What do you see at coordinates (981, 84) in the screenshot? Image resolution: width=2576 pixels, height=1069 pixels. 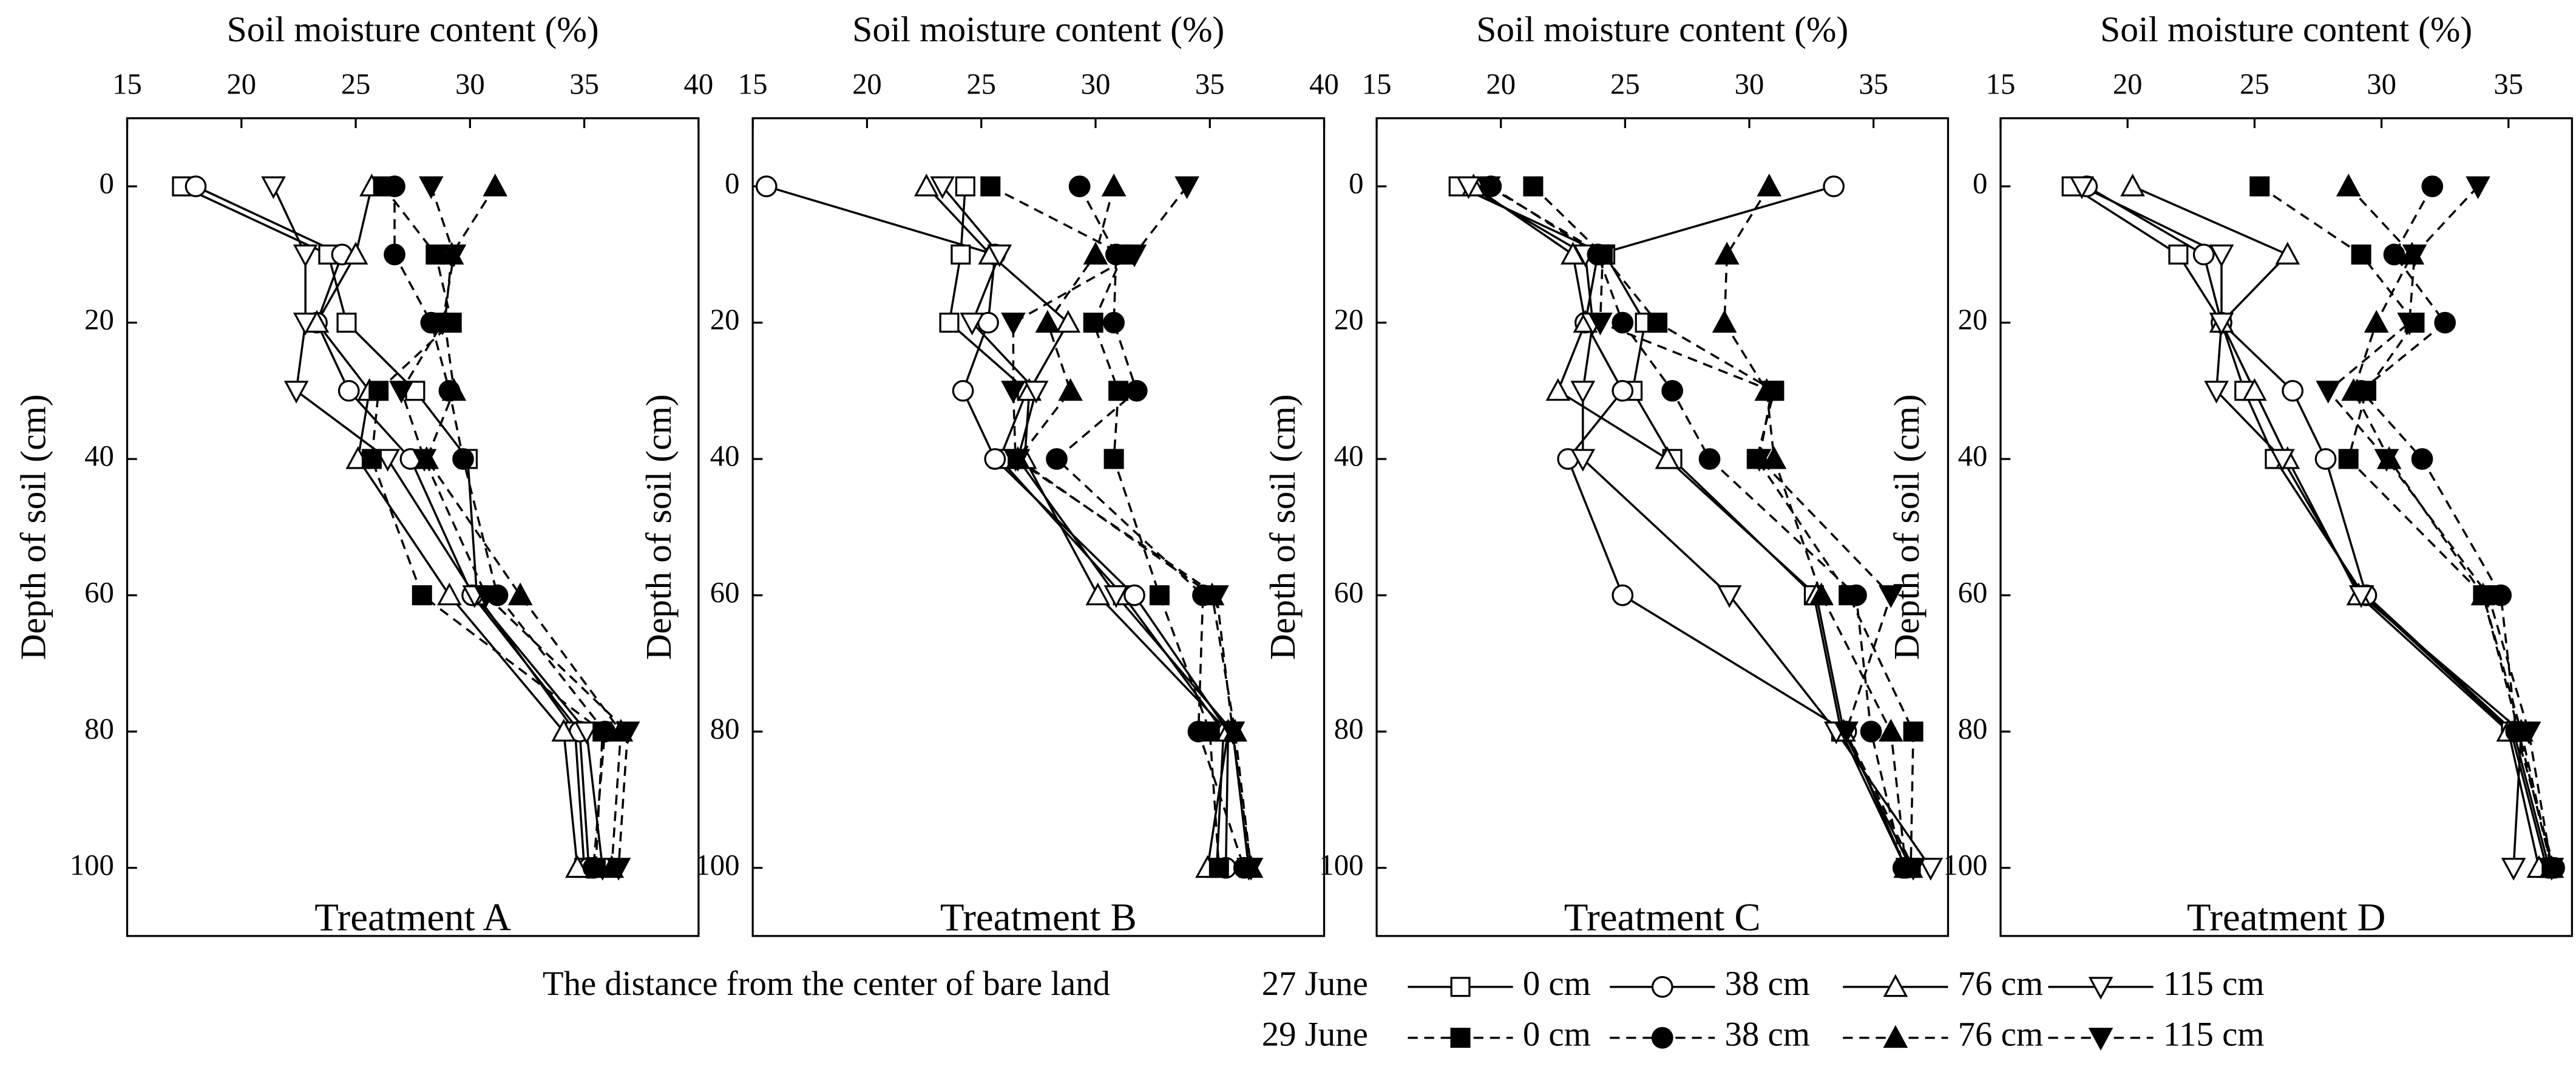 I see `x-tick-label: 25` at bounding box center [981, 84].